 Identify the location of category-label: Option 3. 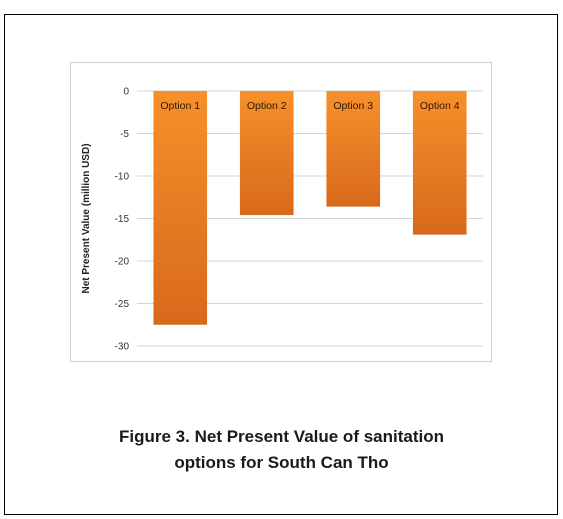
(353, 106).